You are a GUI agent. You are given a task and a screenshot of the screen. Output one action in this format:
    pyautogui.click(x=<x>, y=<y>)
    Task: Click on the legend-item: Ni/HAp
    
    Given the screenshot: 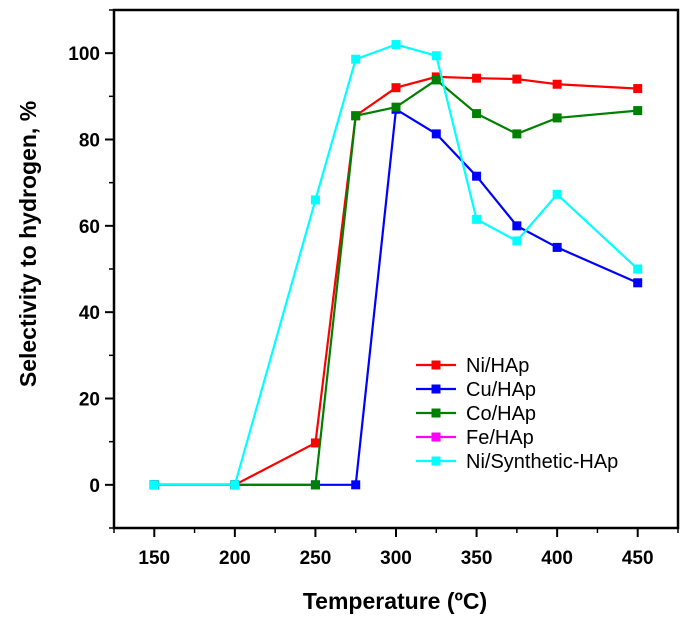 What is the action you would take?
    pyautogui.click(x=472, y=366)
    